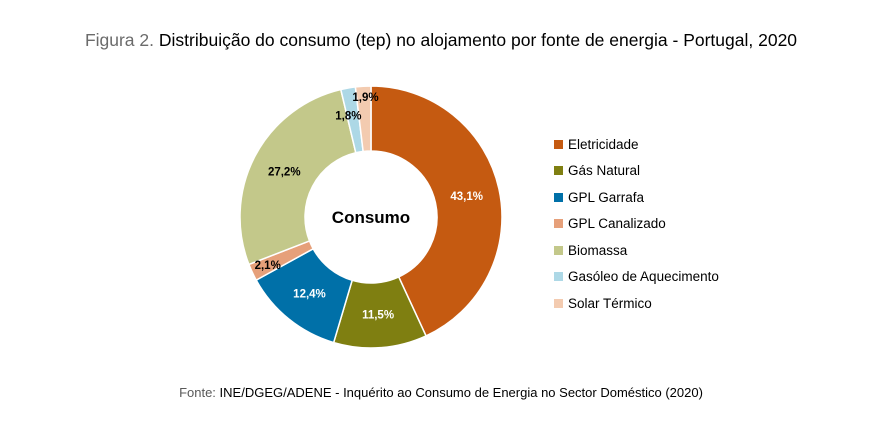 The width and height of the screenshot is (882, 442). What do you see at coordinates (268, 266) in the screenshot?
I see `data-label: 2,1%` at bounding box center [268, 266].